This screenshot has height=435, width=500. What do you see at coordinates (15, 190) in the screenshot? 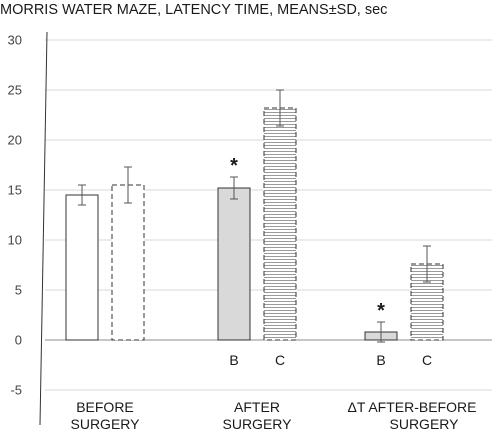
I see `y-tick-label: 15` at bounding box center [15, 190].